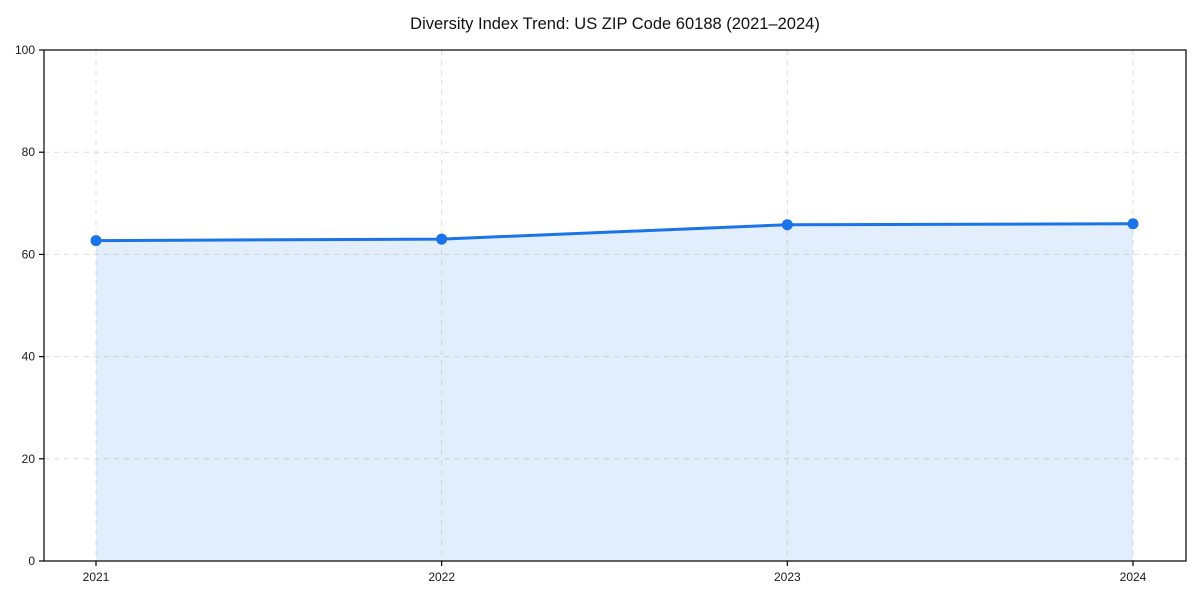 The image size is (1200, 600). I want to click on y-axis-tick-label: 40, so click(29, 357).